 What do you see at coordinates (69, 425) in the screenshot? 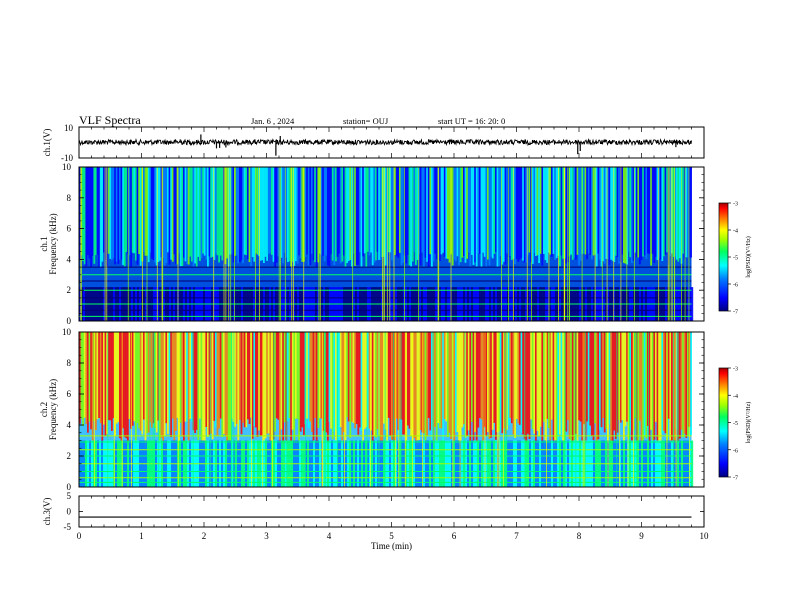
I see `y-tick-label: 4` at bounding box center [69, 425].